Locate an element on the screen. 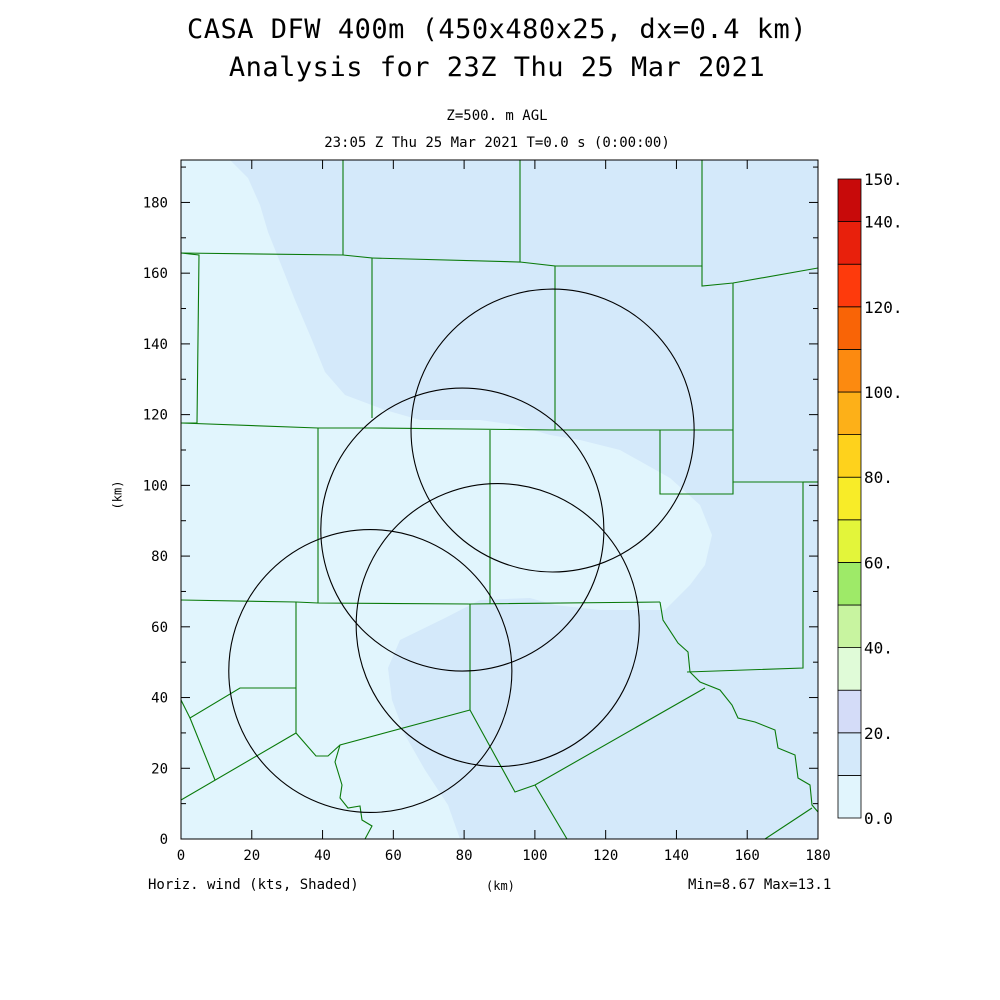 This screenshot has width=1000, height=1000. colorbar-label: 20. is located at coordinates (878, 733).